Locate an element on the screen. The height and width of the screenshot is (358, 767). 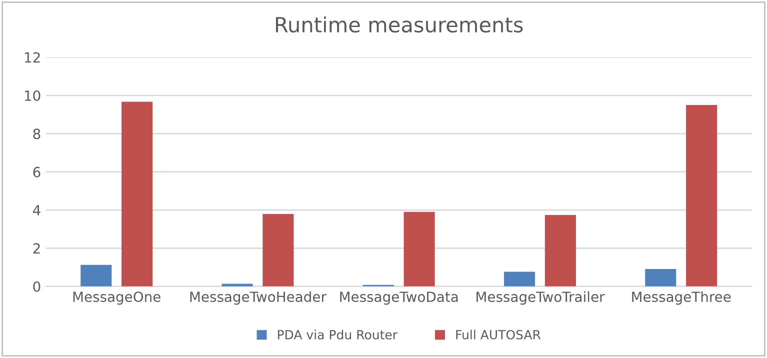
y-tick-label: 2 is located at coordinates (36, 248).